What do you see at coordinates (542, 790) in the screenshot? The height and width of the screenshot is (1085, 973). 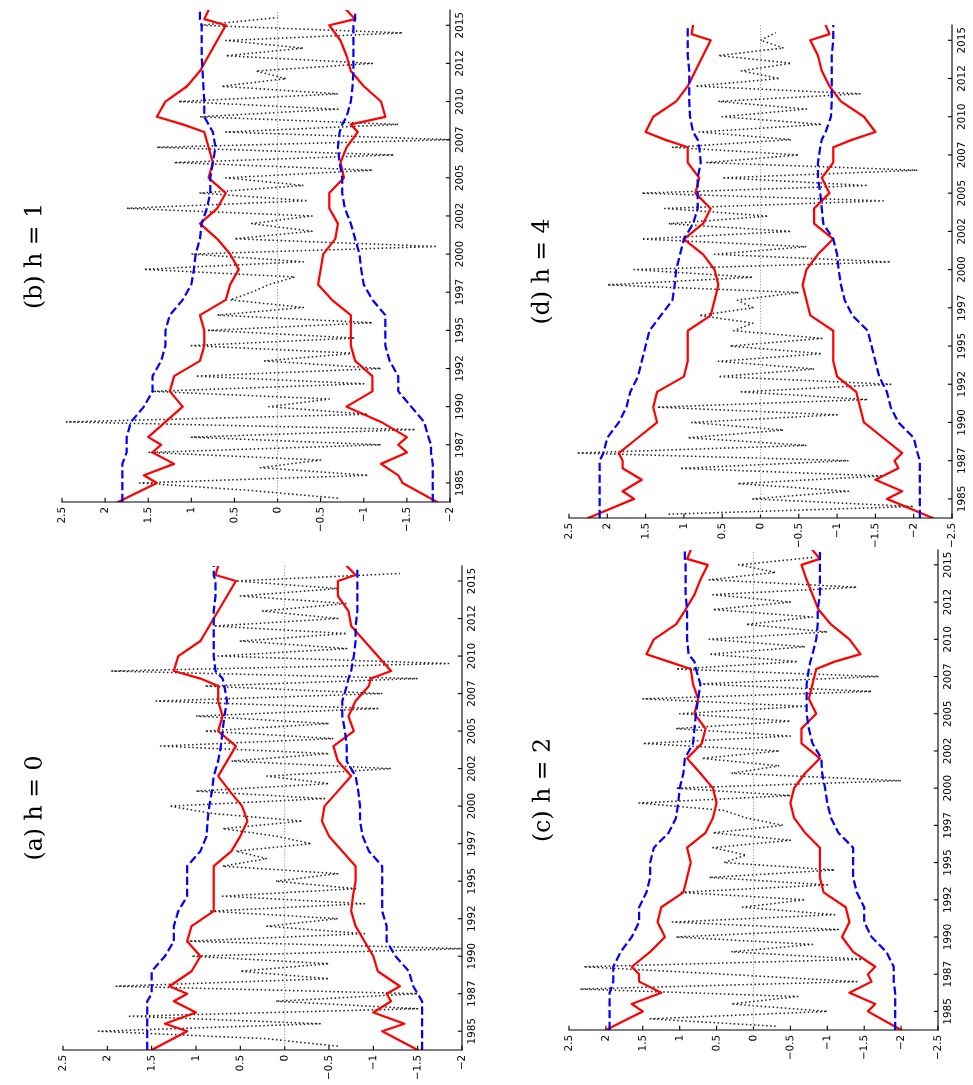 I see `text: (c) h = 2` at bounding box center [542, 790].